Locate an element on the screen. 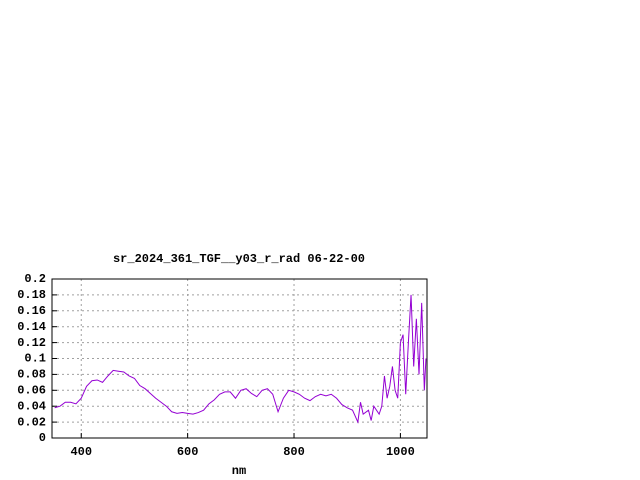  y-tick-label: 0.16 is located at coordinates (31, 311).